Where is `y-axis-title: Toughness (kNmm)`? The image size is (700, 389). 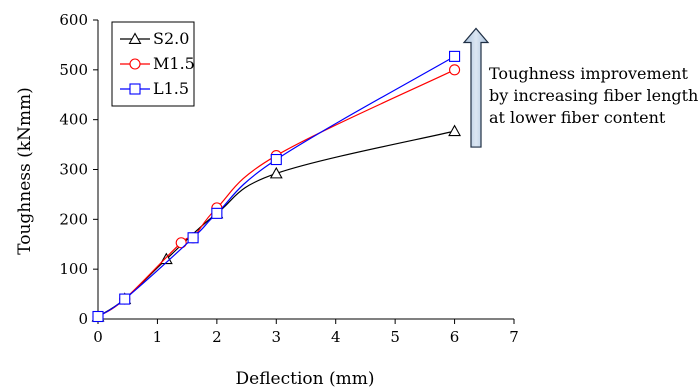
y-axis-title: Toughness (kNmm) is located at coordinates (25, 171).